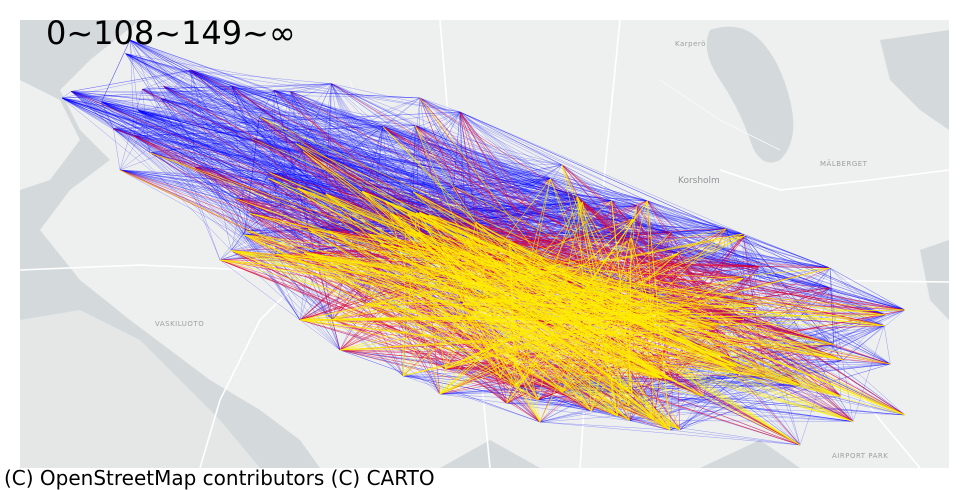  I want to click on lake-northeast, so click(914, 80).